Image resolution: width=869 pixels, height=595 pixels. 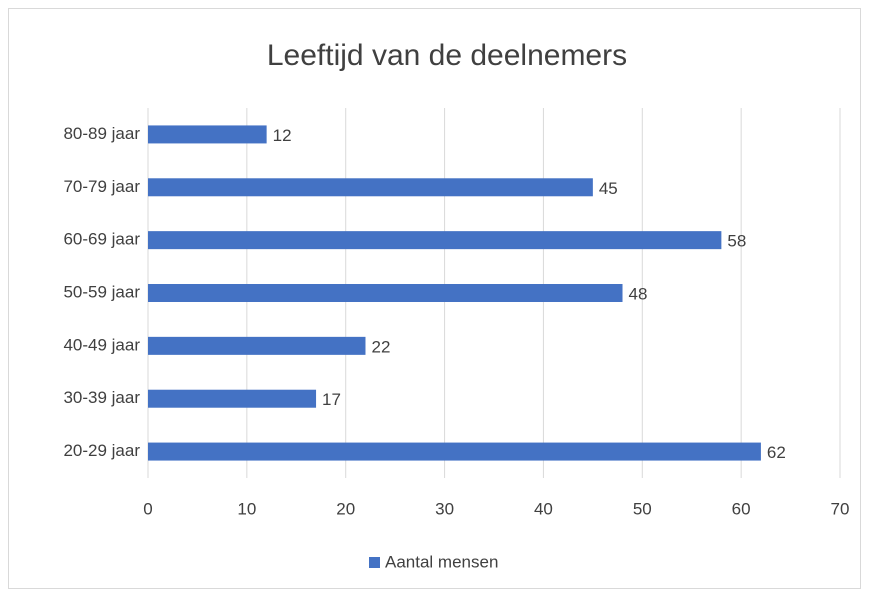 I want to click on x-tick-label: 10, so click(x=246, y=508).